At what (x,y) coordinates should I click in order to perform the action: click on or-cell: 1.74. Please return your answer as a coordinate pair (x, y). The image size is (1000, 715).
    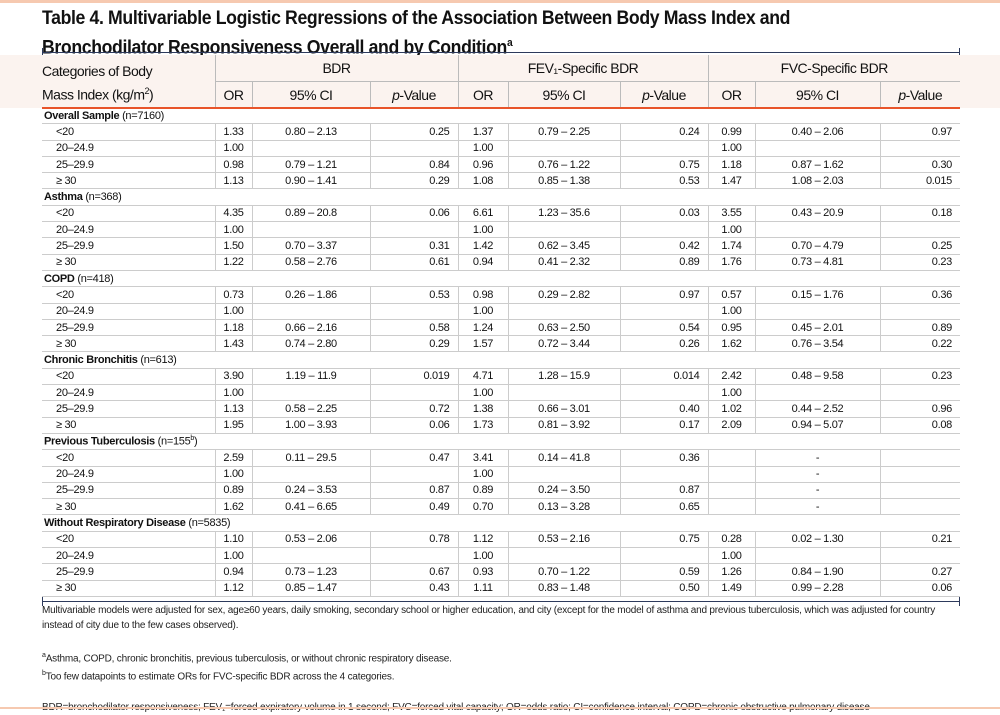
    Looking at the image, I should click on (731, 246).